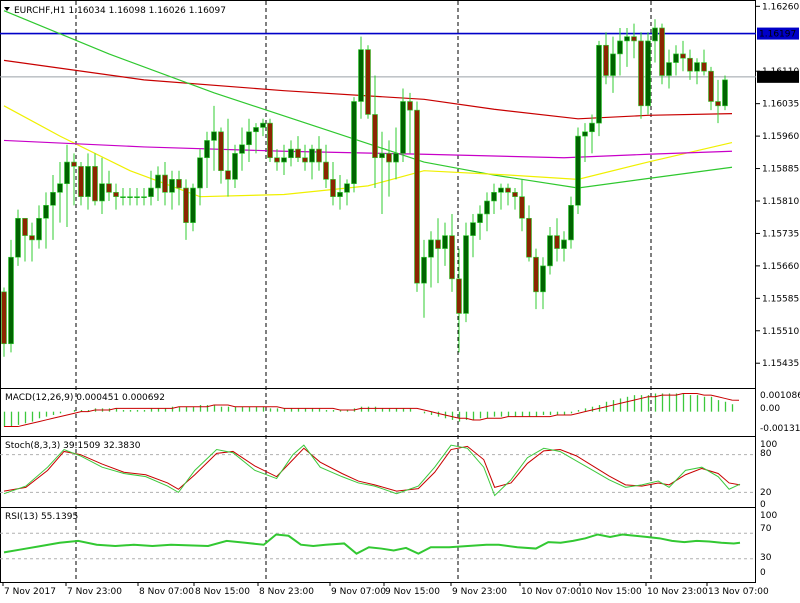 The image size is (800, 603). What do you see at coordinates (94, 592) in the screenshot?
I see `time-axis-label: 7 Nov 23:00` at bounding box center [94, 592].